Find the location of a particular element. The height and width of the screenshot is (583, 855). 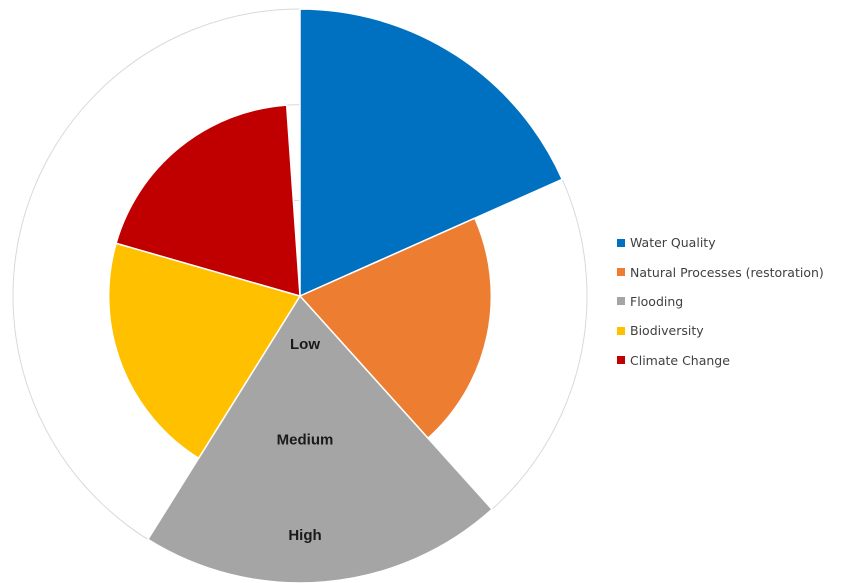

sector-natural-processes-restoration is located at coordinates (396, 328).